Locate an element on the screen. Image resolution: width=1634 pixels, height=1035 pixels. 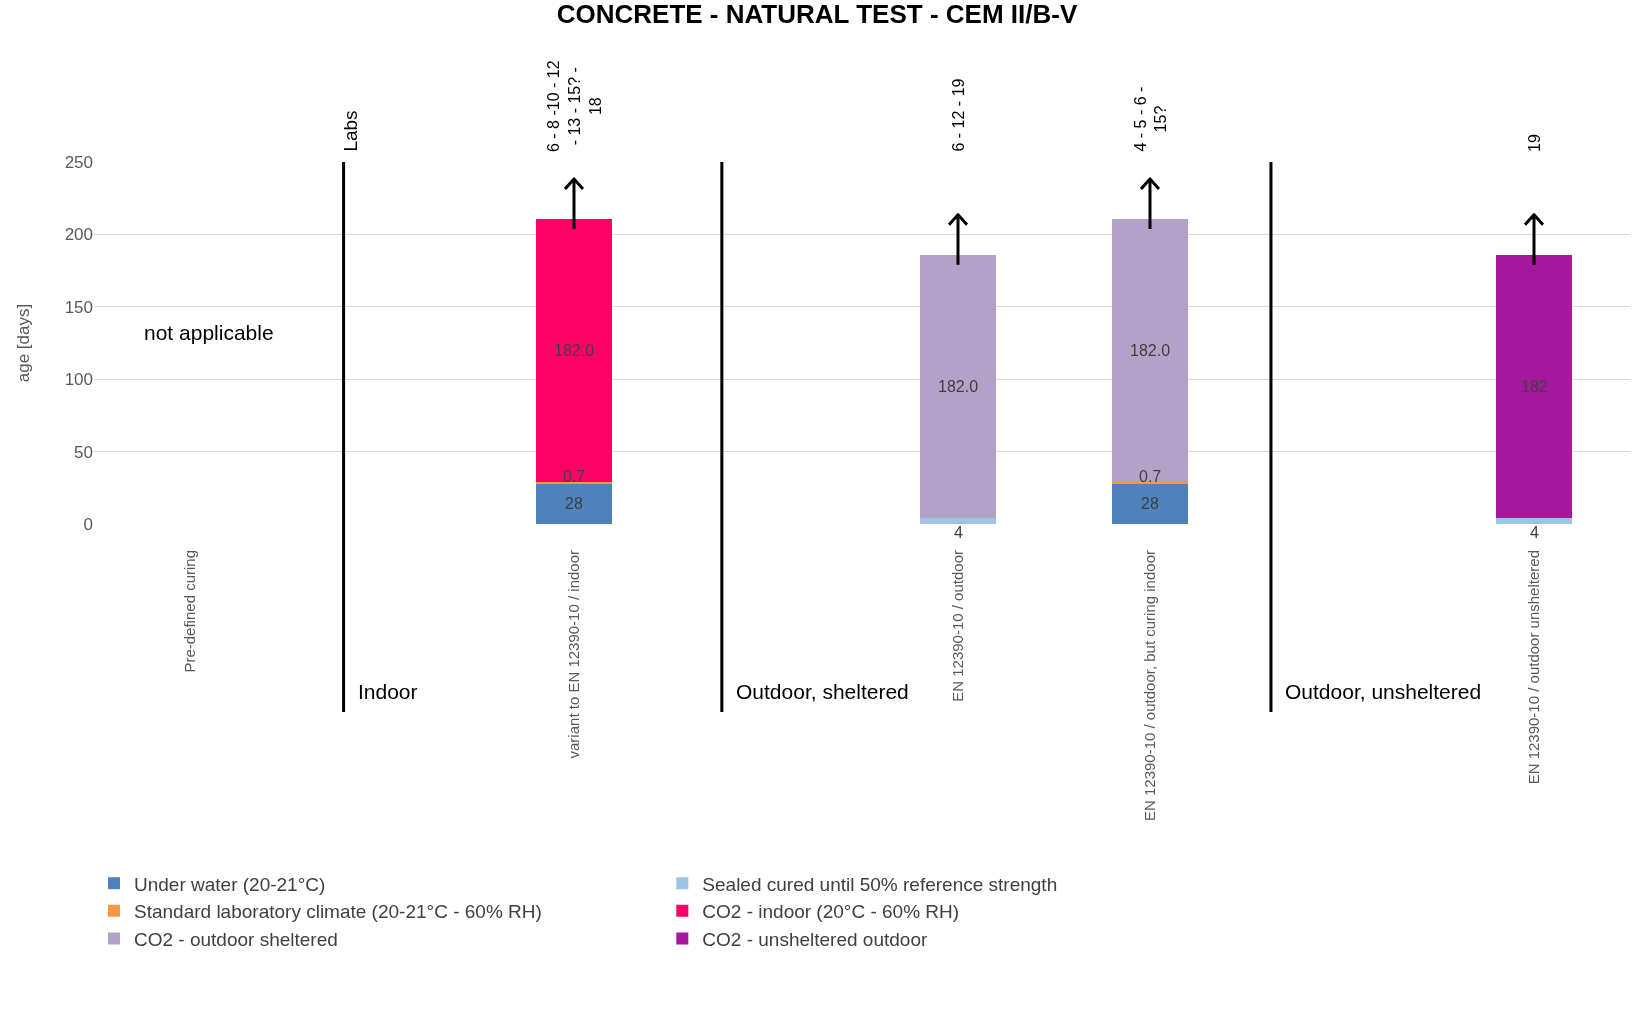
legend-label: CO2 - indoor (20°C - 60% RH) is located at coordinates (831, 912).